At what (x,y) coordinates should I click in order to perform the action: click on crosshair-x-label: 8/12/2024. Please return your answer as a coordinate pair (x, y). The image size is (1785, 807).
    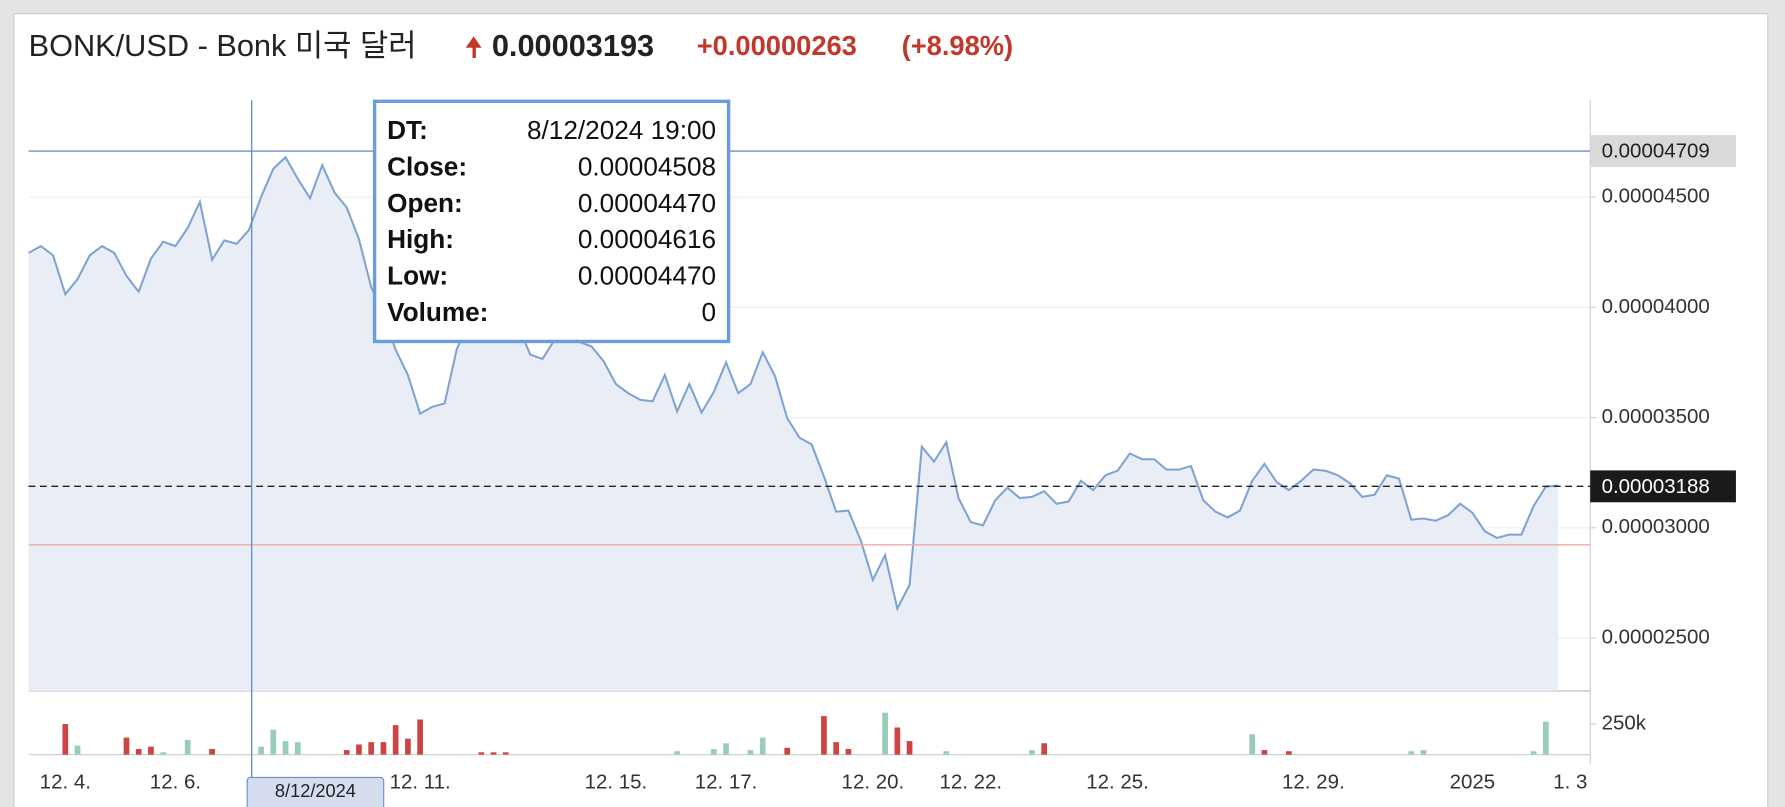
    Looking at the image, I should click on (315, 791).